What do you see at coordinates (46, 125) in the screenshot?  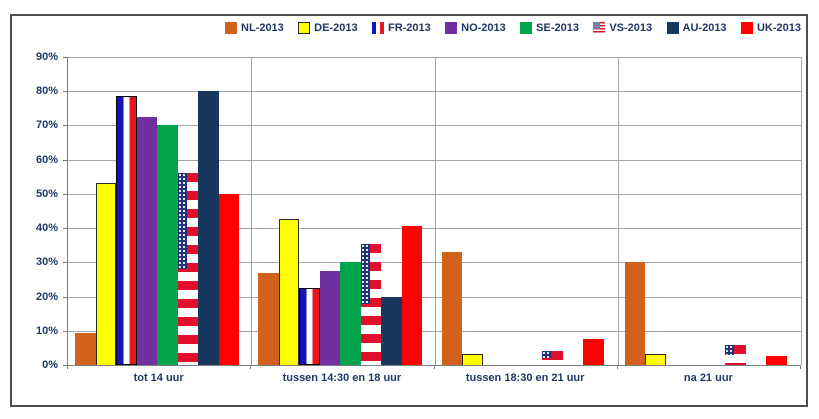 I see `y-tick-label: 70%` at bounding box center [46, 125].